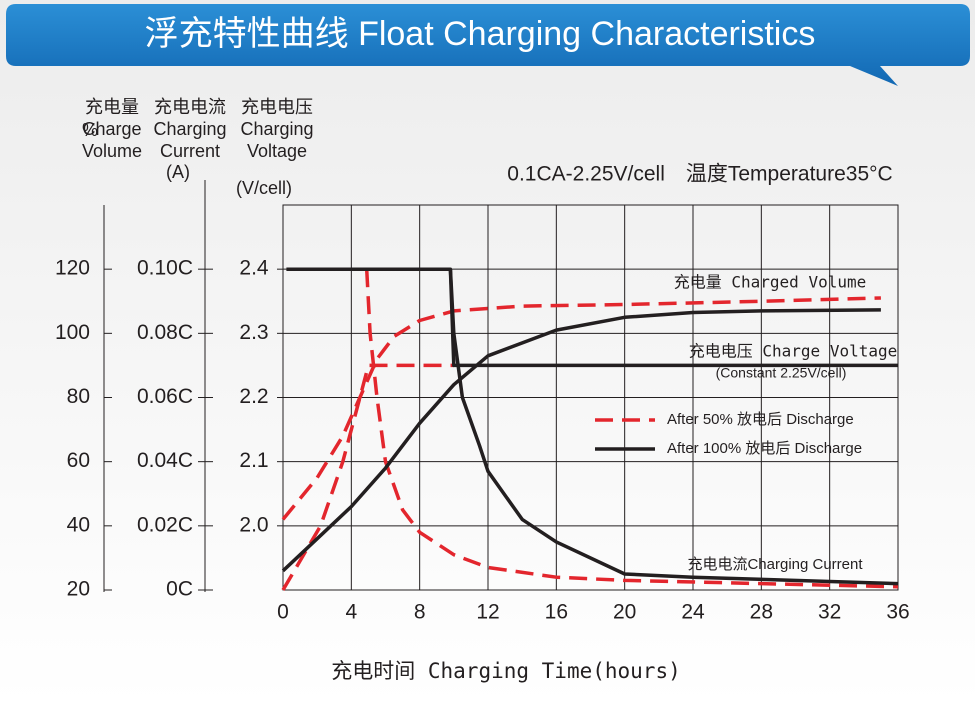 This screenshot has height=704, width=975. Describe the element at coordinates (78, 589) in the screenshot. I see `y-tick-label: 20` at that location.